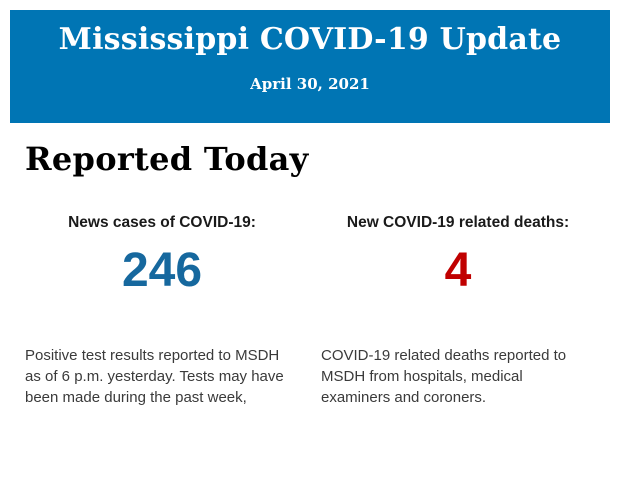 The image size is (620, 483). I want to click on new-cases-value: 246, so click(162, 270).